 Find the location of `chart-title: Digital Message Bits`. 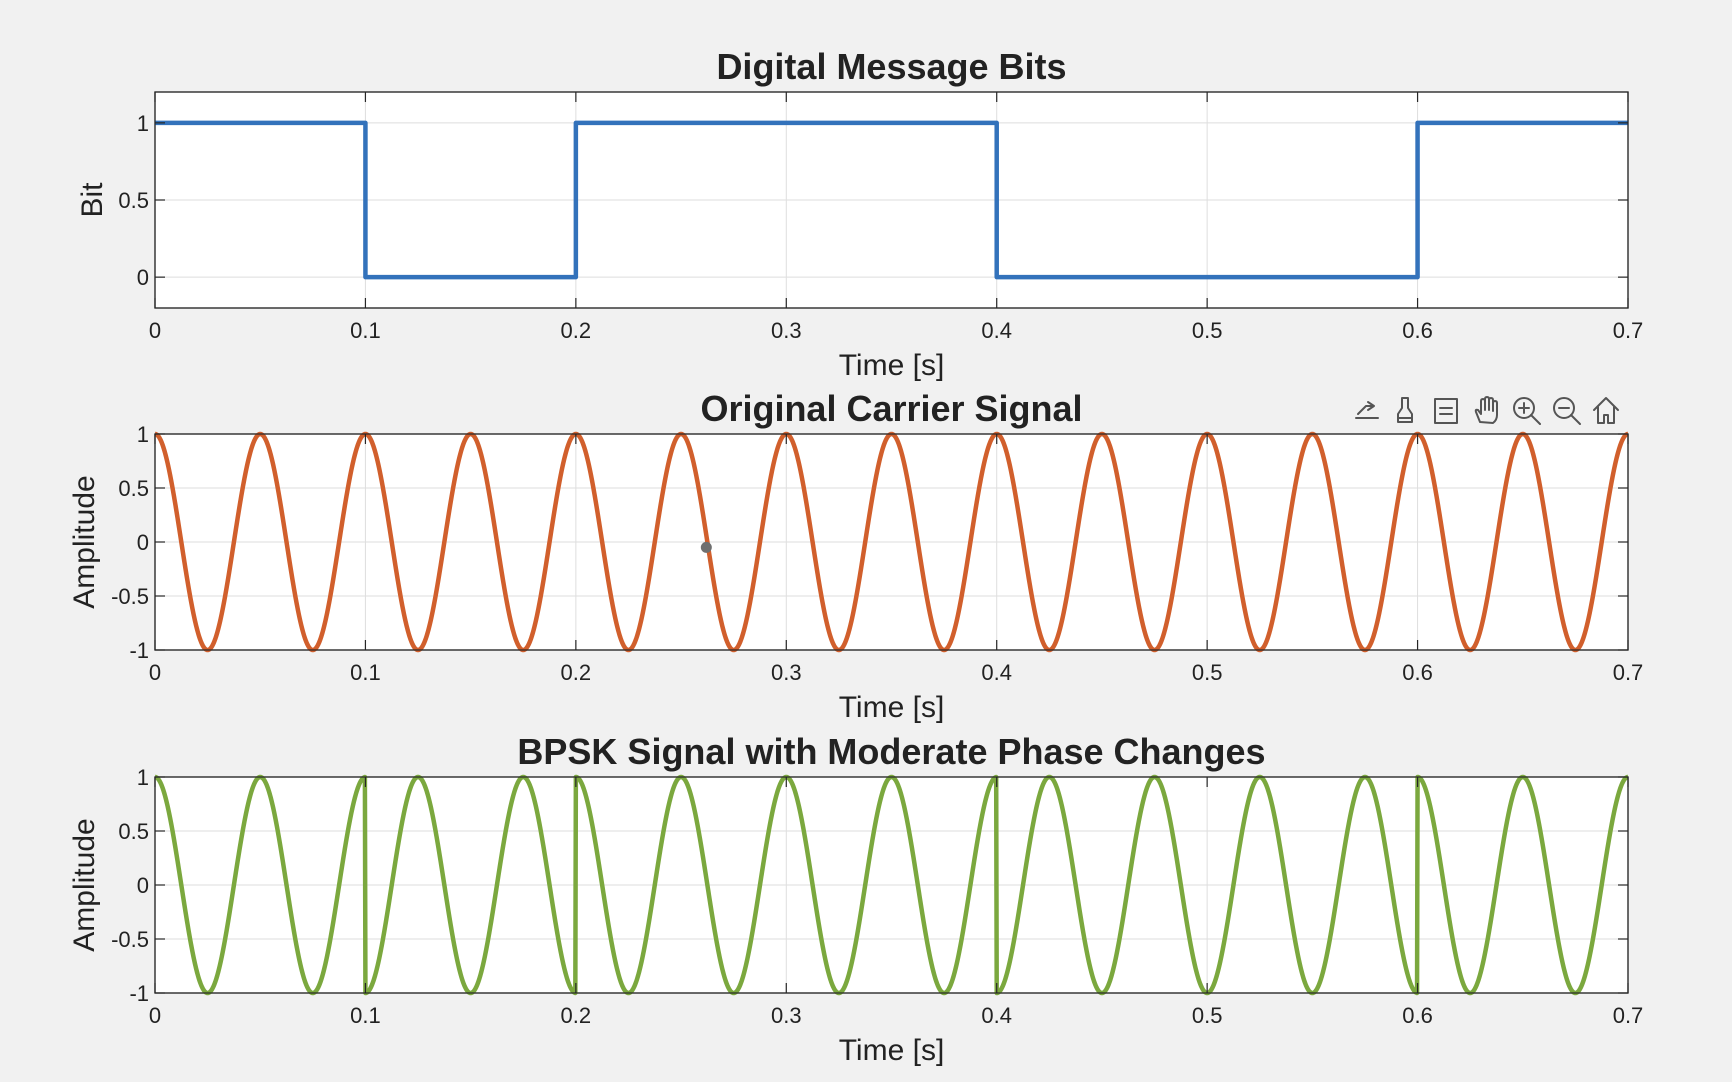

chart-title: Digital Message Bits is located at coordinates (891, 66).